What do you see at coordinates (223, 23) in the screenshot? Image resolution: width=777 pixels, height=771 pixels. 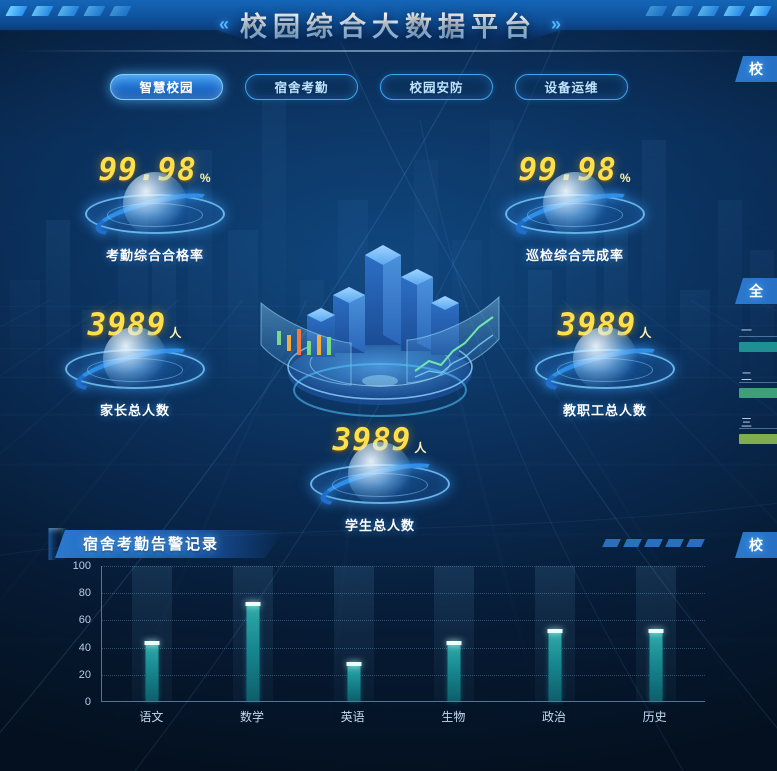 I see `chevron-left-icon: «` at bounding box center [223, 23].